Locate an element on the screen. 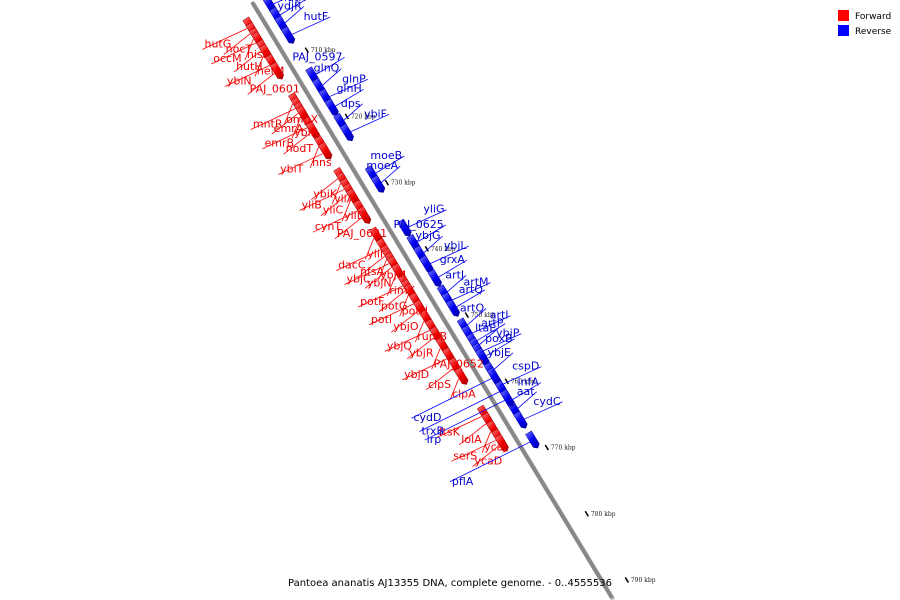 The image size is (900, 600). forward-gene-label: ybjO is located at coordinates (406, 326).